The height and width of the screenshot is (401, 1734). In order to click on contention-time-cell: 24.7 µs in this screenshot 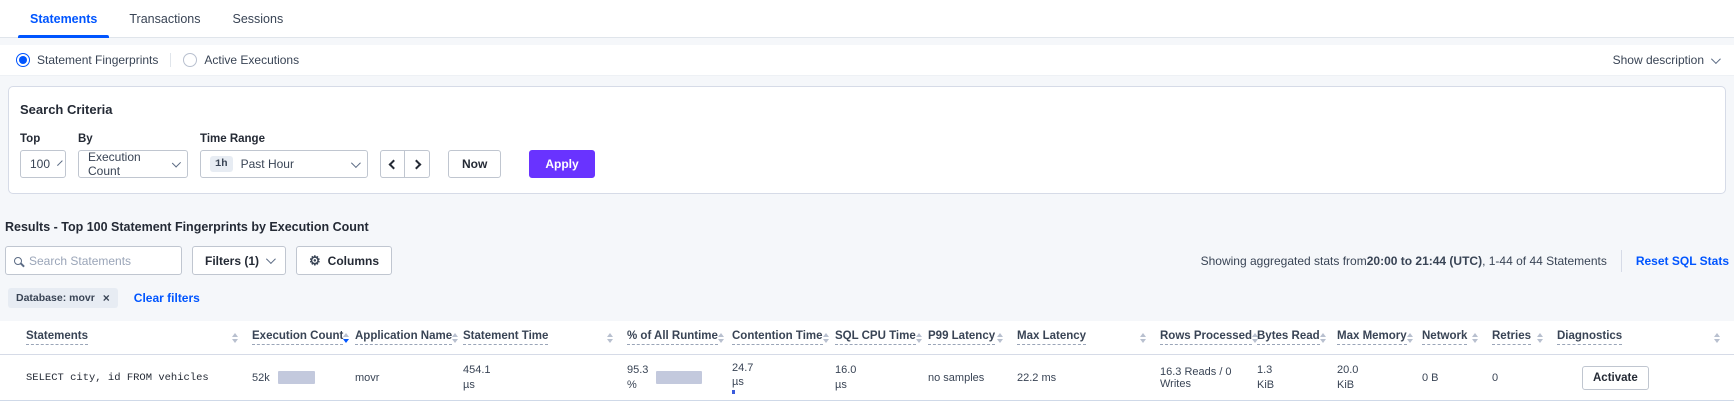, I will do `click(783, 378)`.